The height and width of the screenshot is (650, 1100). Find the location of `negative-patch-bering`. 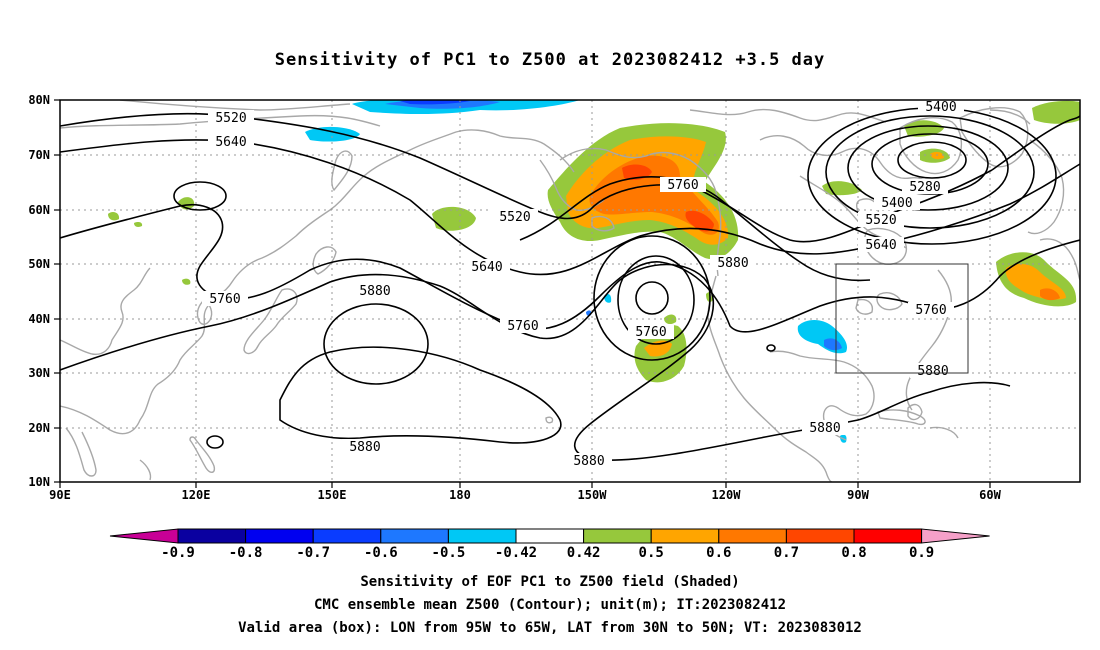

negative-patch-bering is located at coordinates (332, 134).